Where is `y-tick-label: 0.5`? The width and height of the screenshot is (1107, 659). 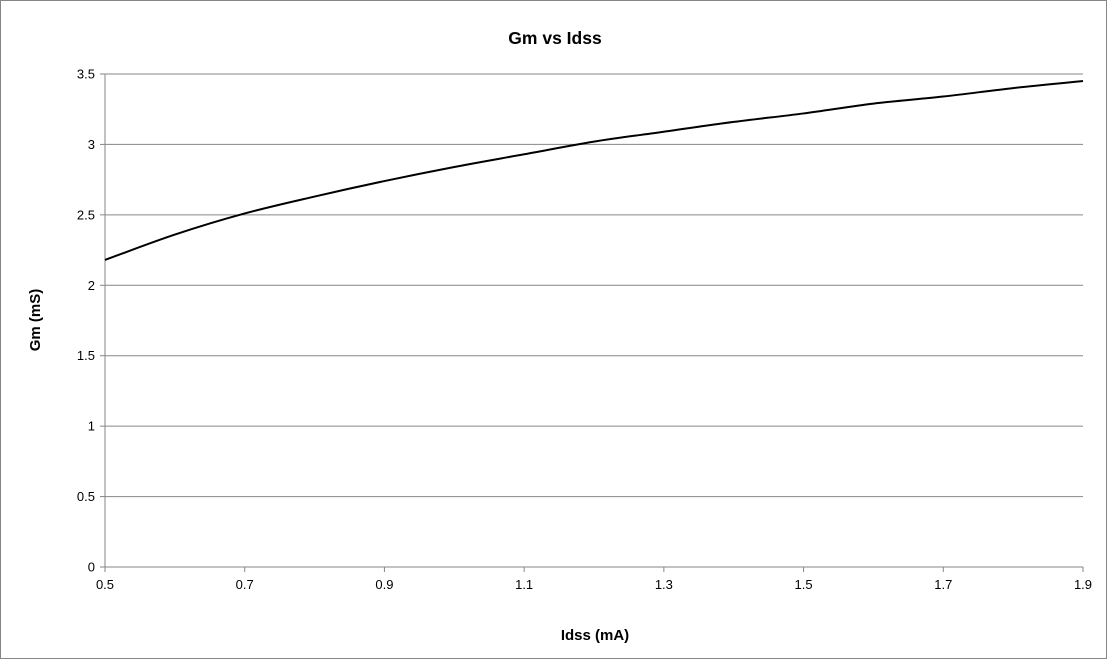 y-tick-label: 0.5 is located at coordinates (86, 496).